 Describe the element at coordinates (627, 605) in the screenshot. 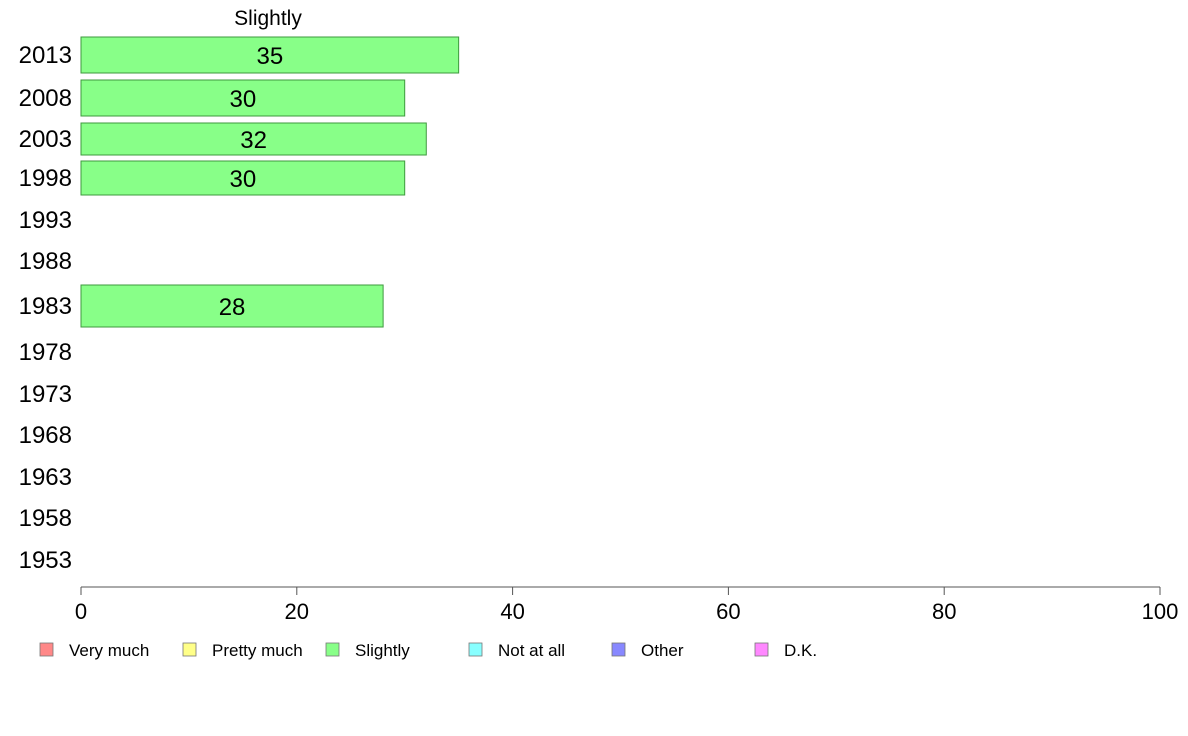

I see `x-axis: 0 20 40 60 80 100` at that location.